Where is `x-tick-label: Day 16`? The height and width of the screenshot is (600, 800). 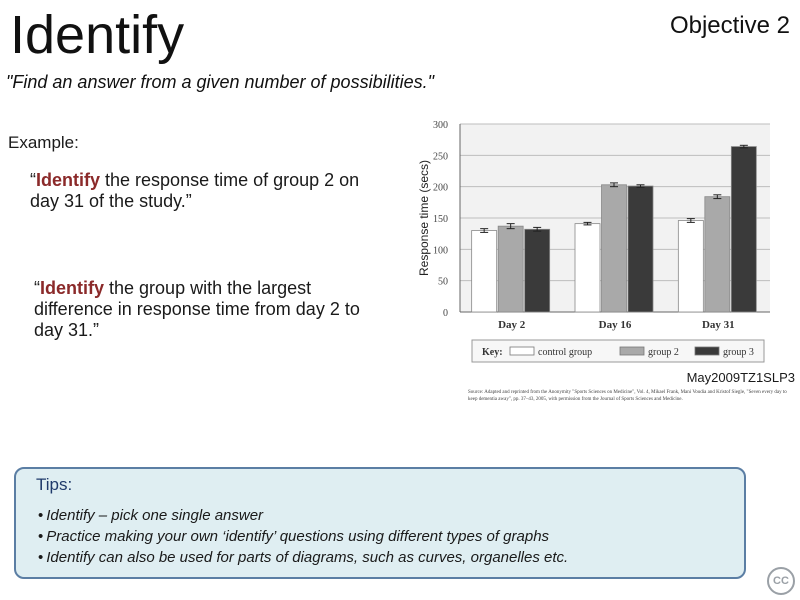
x-tick-label: Day 16 is located at coordinates (615, 325).